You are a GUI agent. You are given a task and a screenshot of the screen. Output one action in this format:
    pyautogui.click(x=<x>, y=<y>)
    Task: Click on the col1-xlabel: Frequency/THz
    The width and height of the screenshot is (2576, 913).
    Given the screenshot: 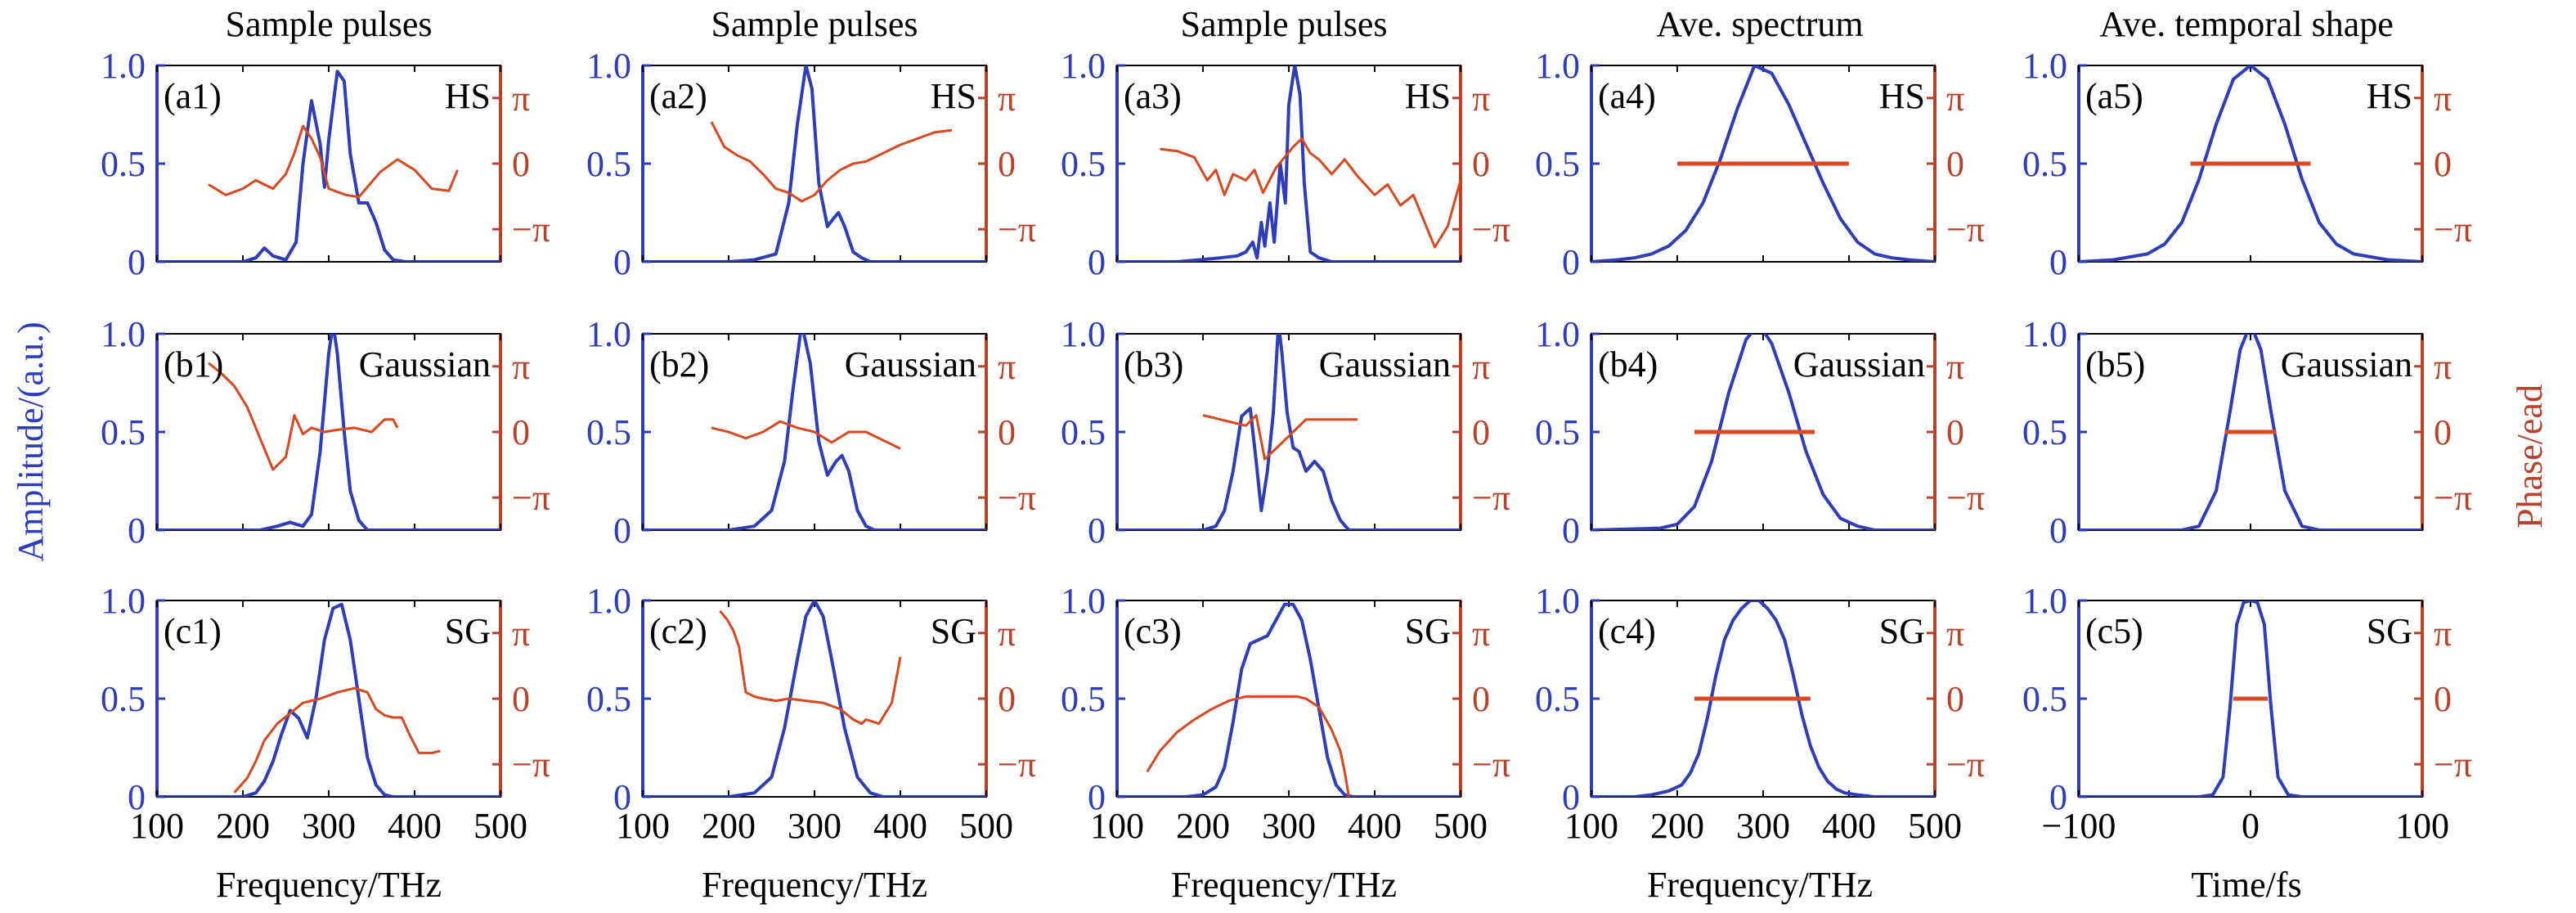 What is the action you would take?
    pyautogui.click(x=329, y=885)
    